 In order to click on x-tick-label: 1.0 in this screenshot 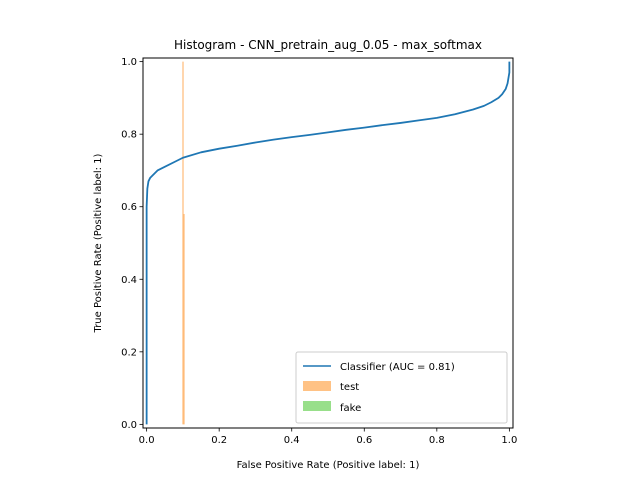, I will do `click(509, 440)`.